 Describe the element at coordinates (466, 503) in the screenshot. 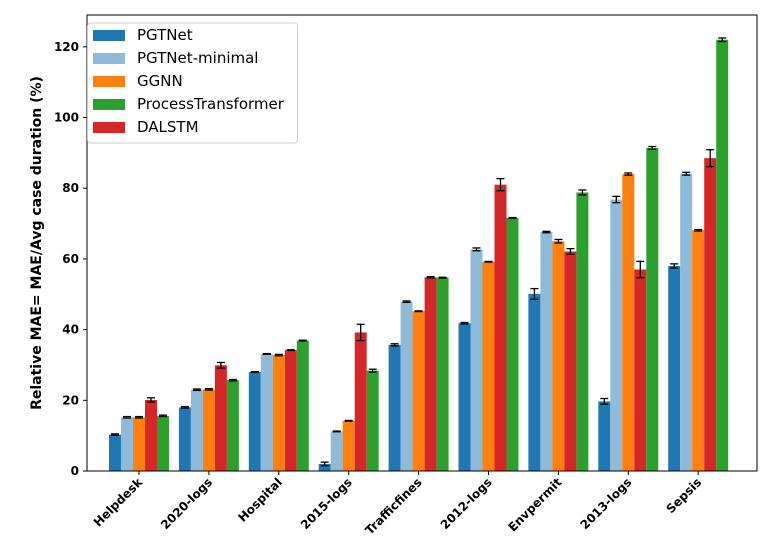

I see `x-tick-label: 2012-logs` at that location.